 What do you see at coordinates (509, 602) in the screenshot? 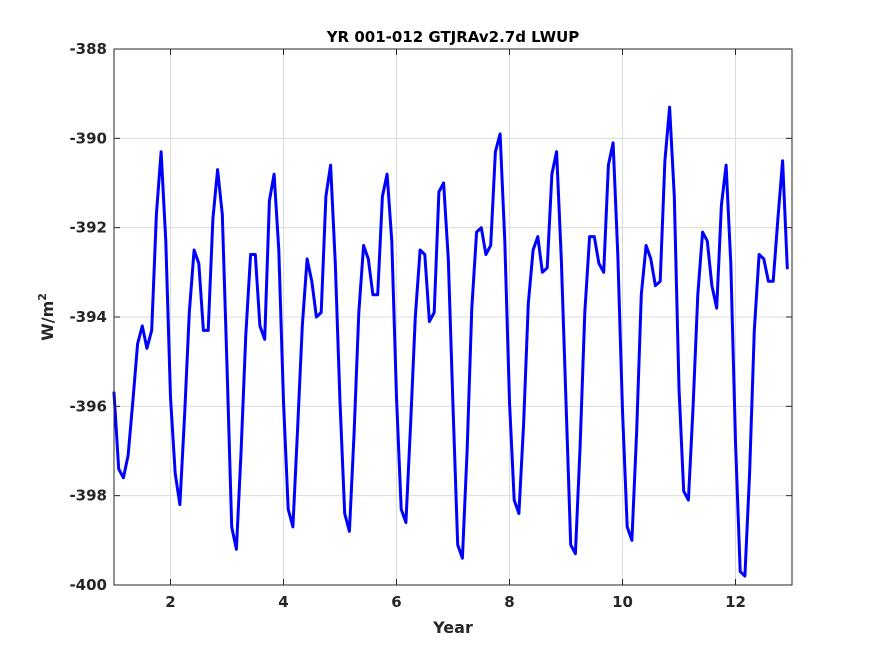
I see `x-tick-label: 8` at bounding box center [509, 602].